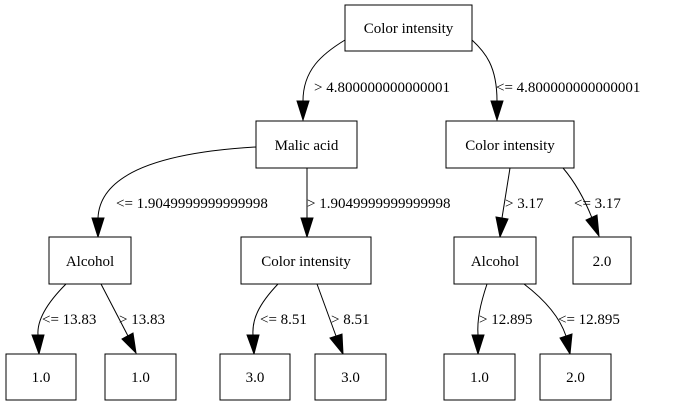 The width and height of the screenshot is (677, 407). I want to click on edge-malic-acid-to-color-intensity-mid, so click(307, 203).